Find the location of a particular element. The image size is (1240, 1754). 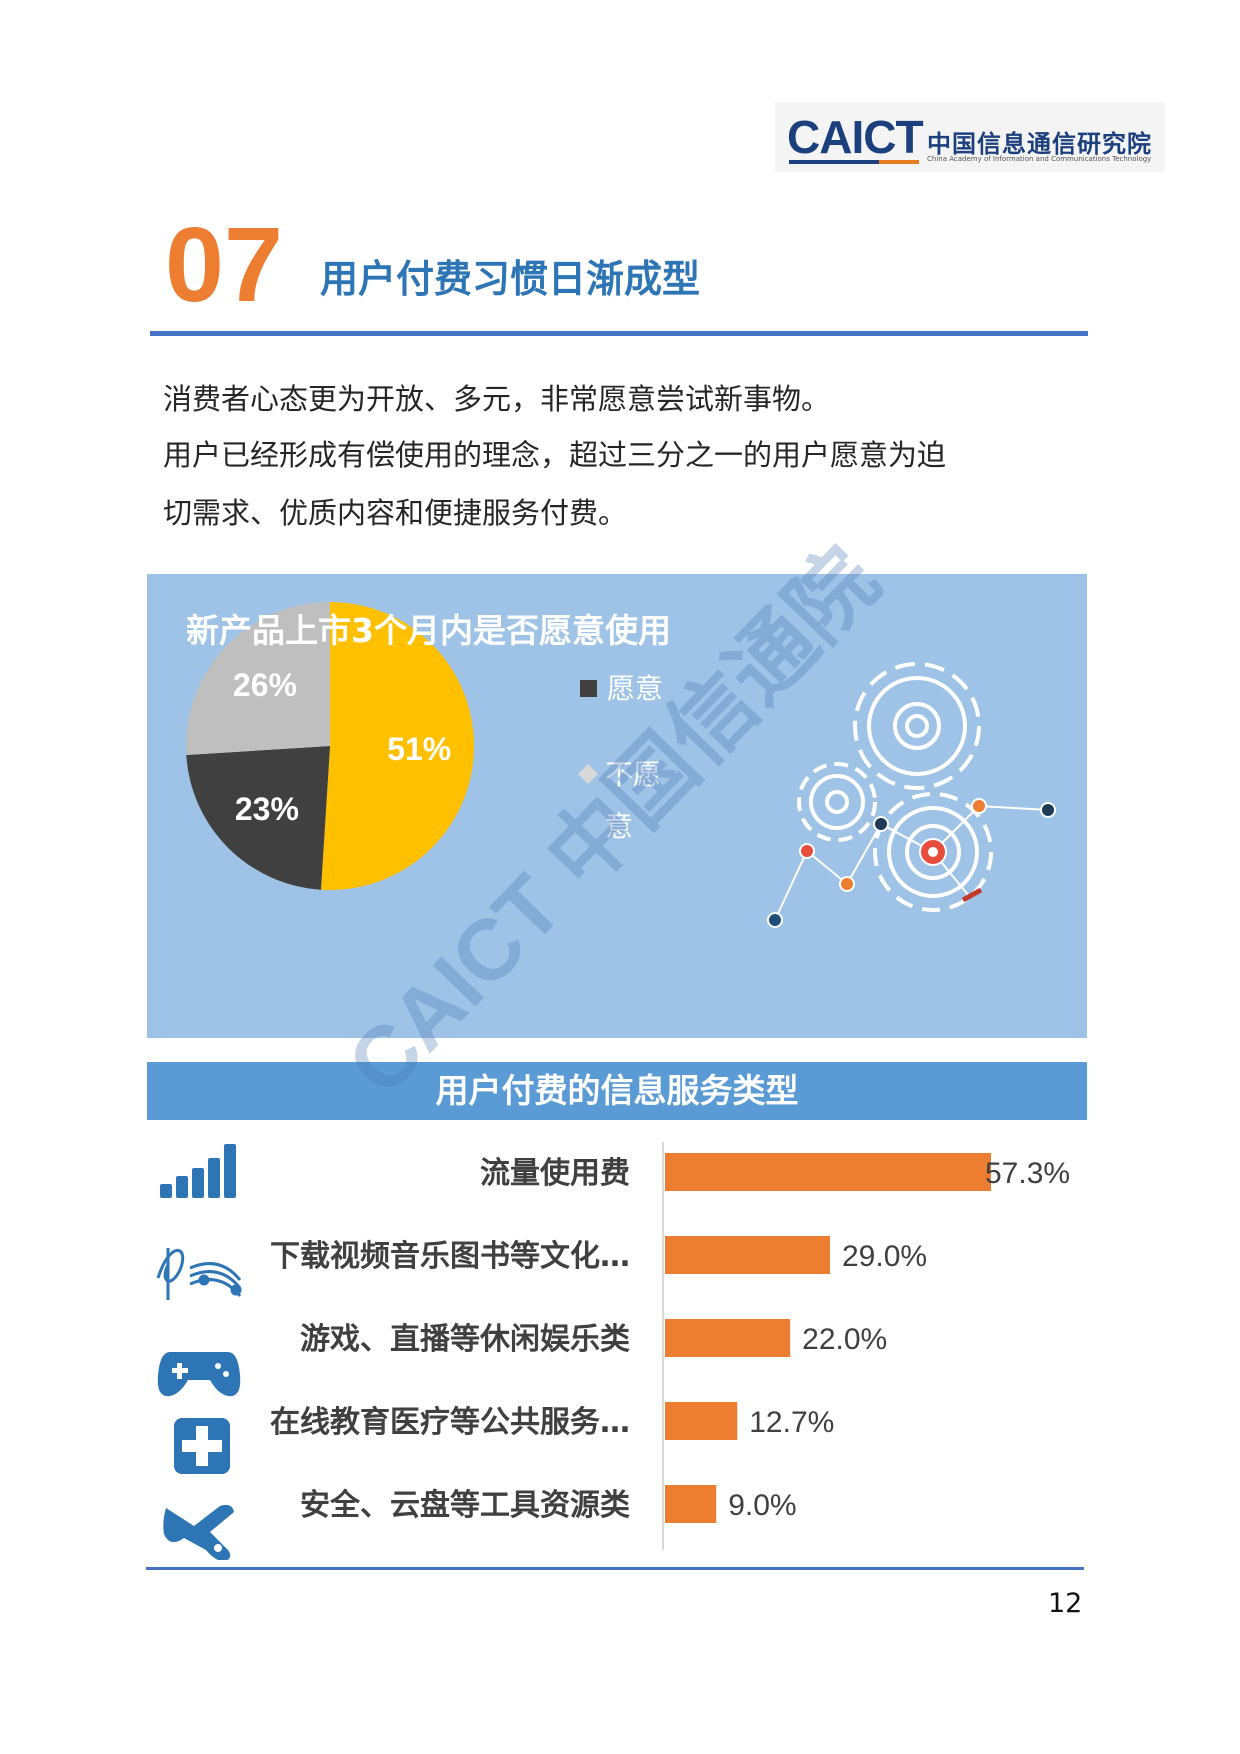

logo-mark: CAICT is located at coordinates (855, 137).